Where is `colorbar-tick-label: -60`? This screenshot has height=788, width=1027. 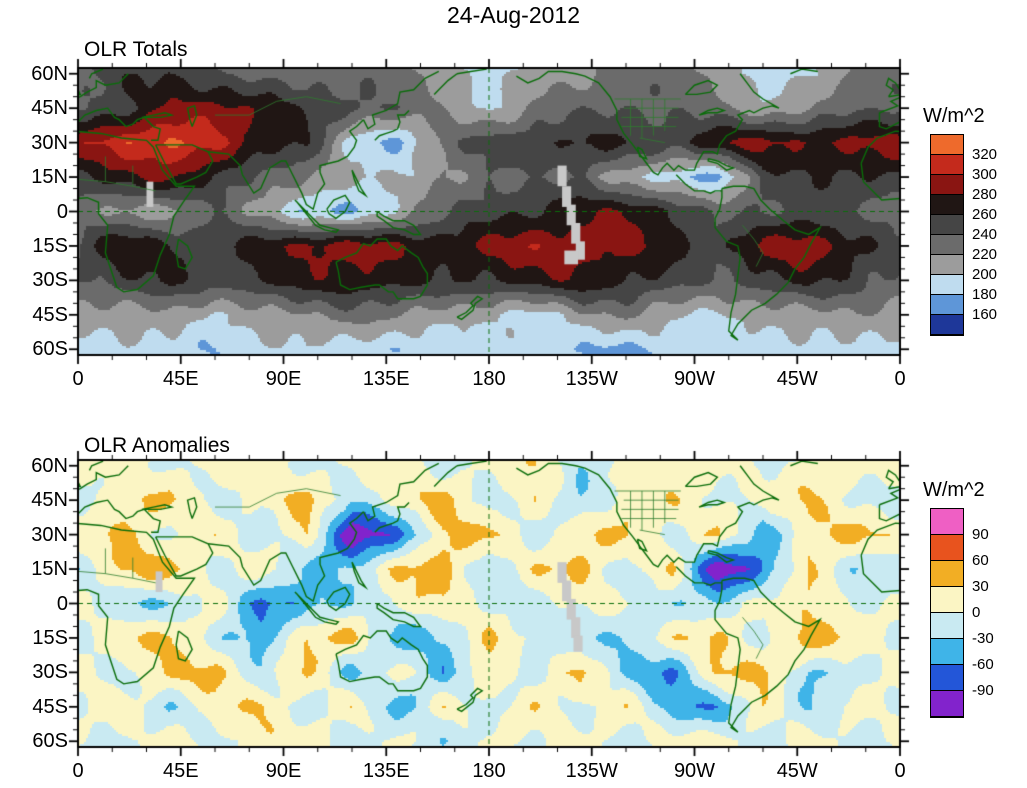 colorbar-tick-label: -60 is located at coordinates (983, 664).